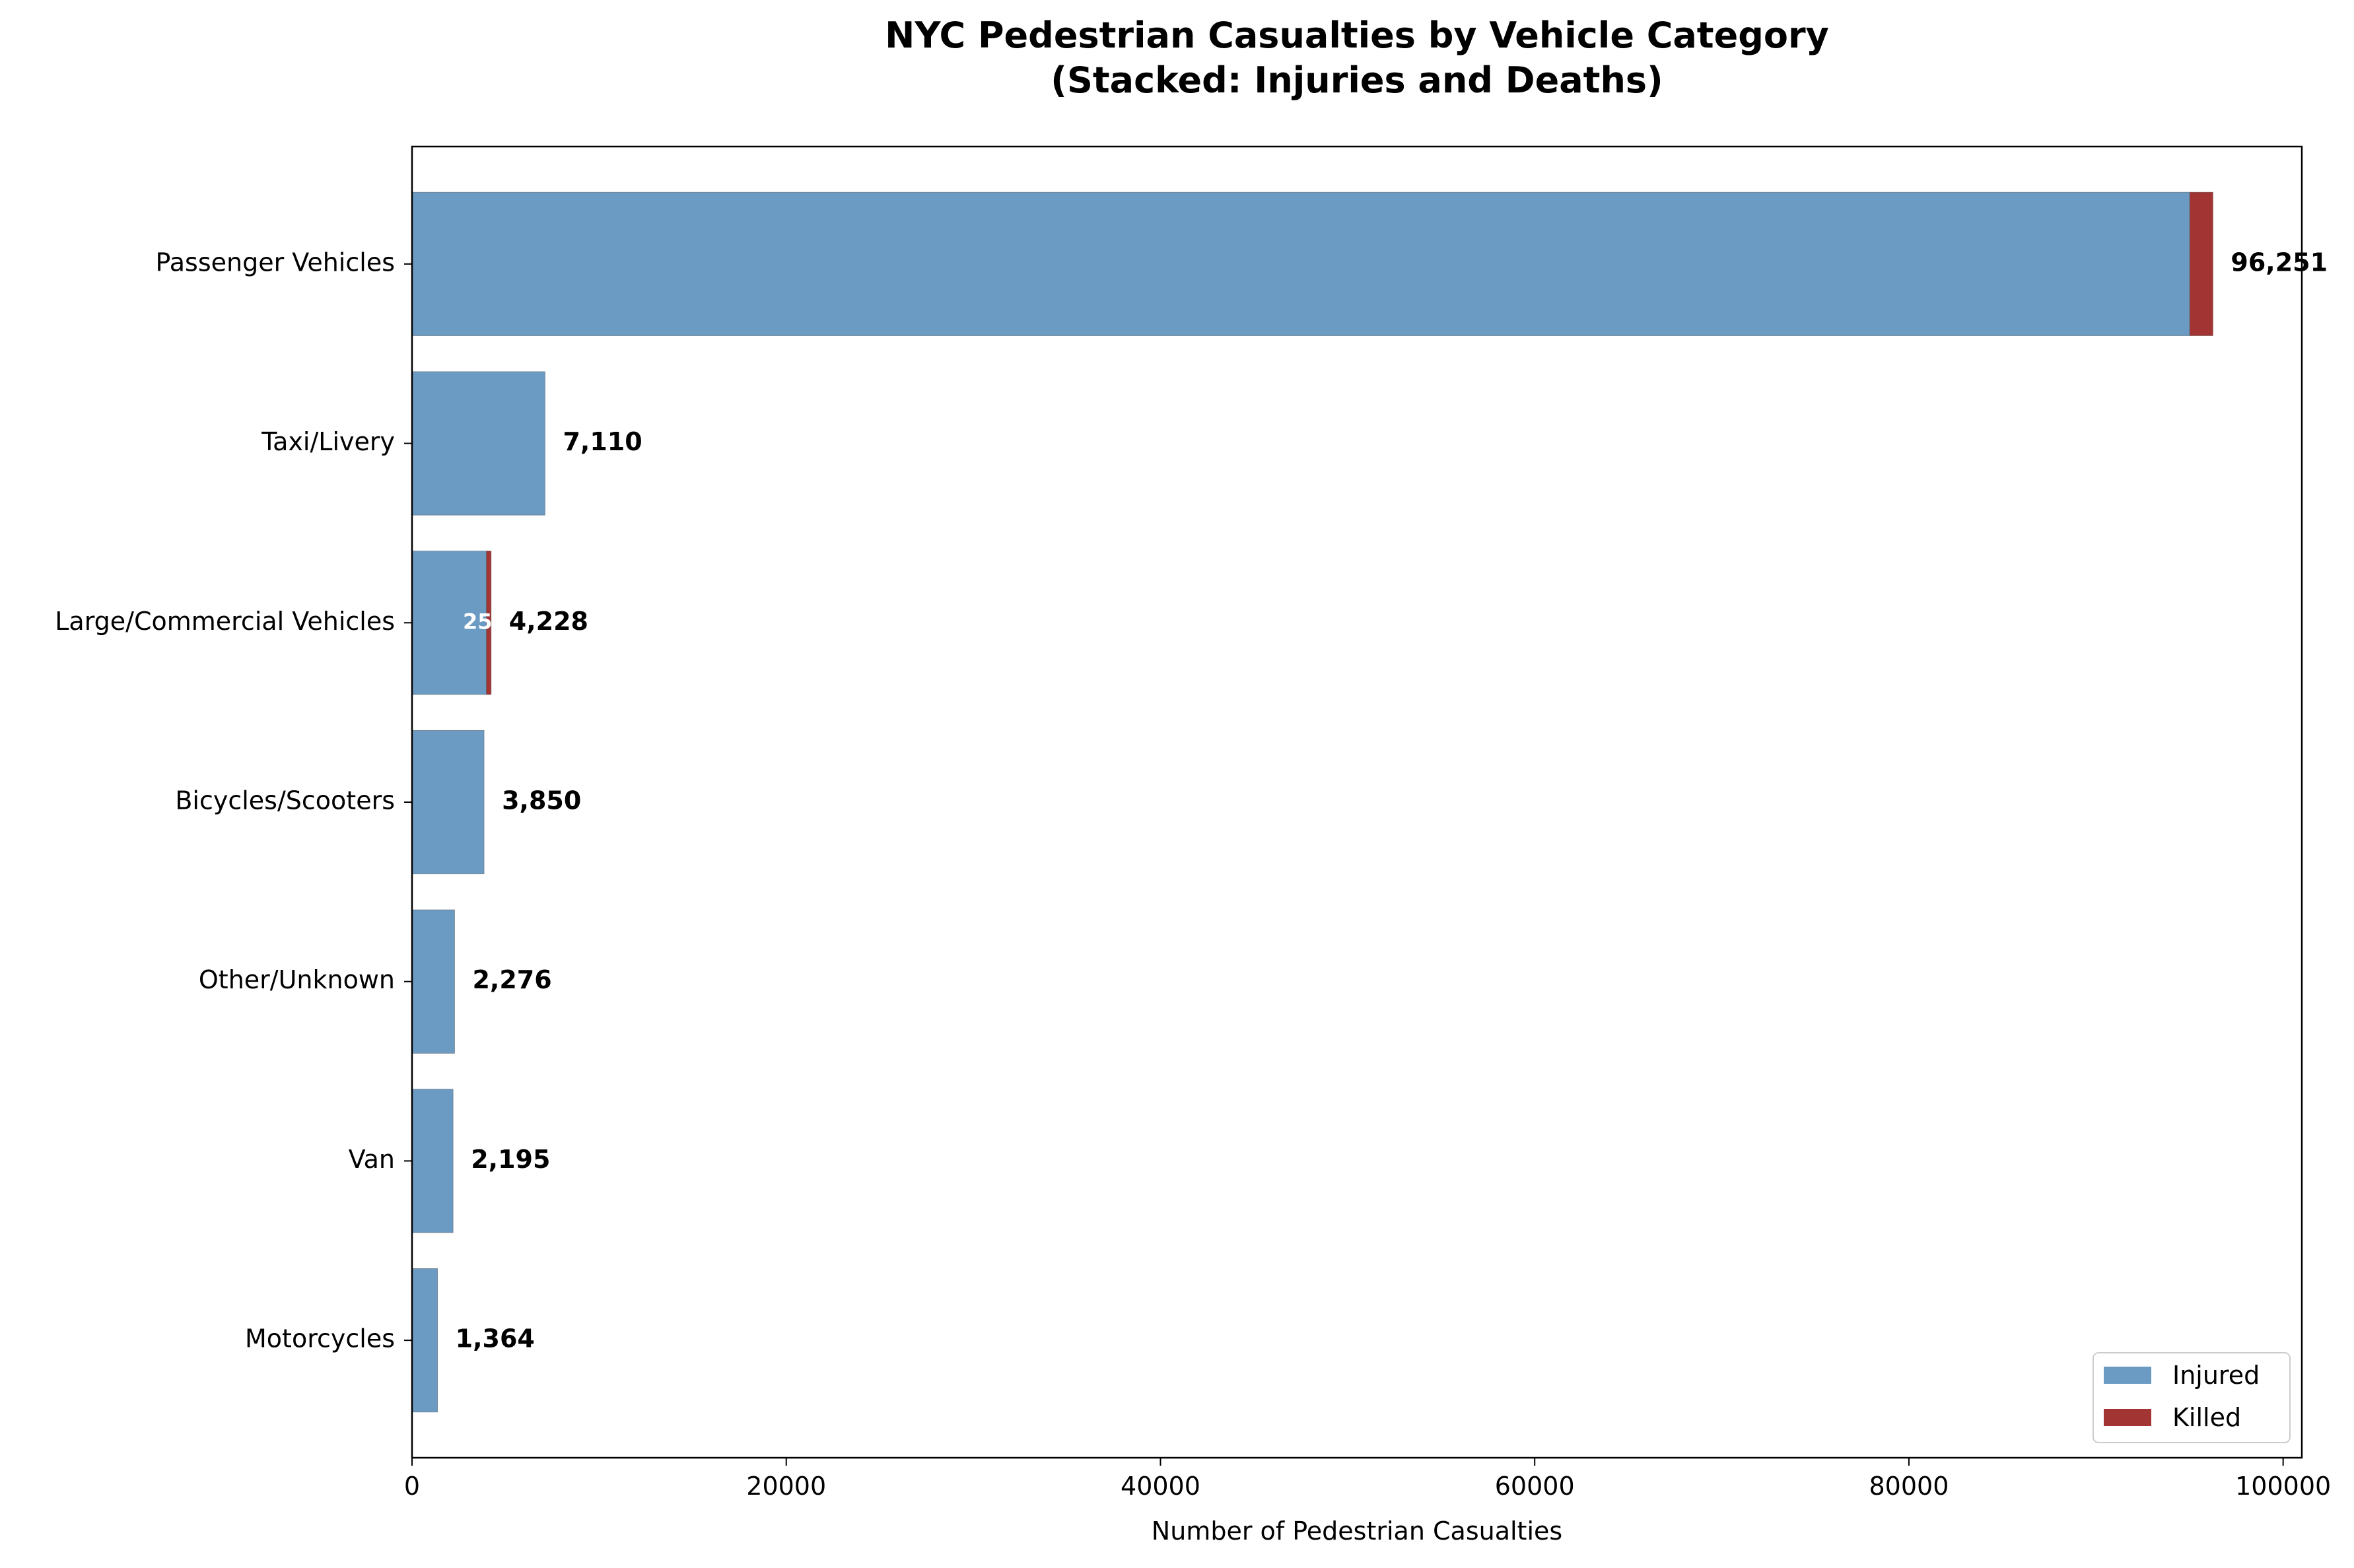 The width and height of the screenshot is (2354, 1568). I want to click on bar-injured-van, so click(432, 1161).